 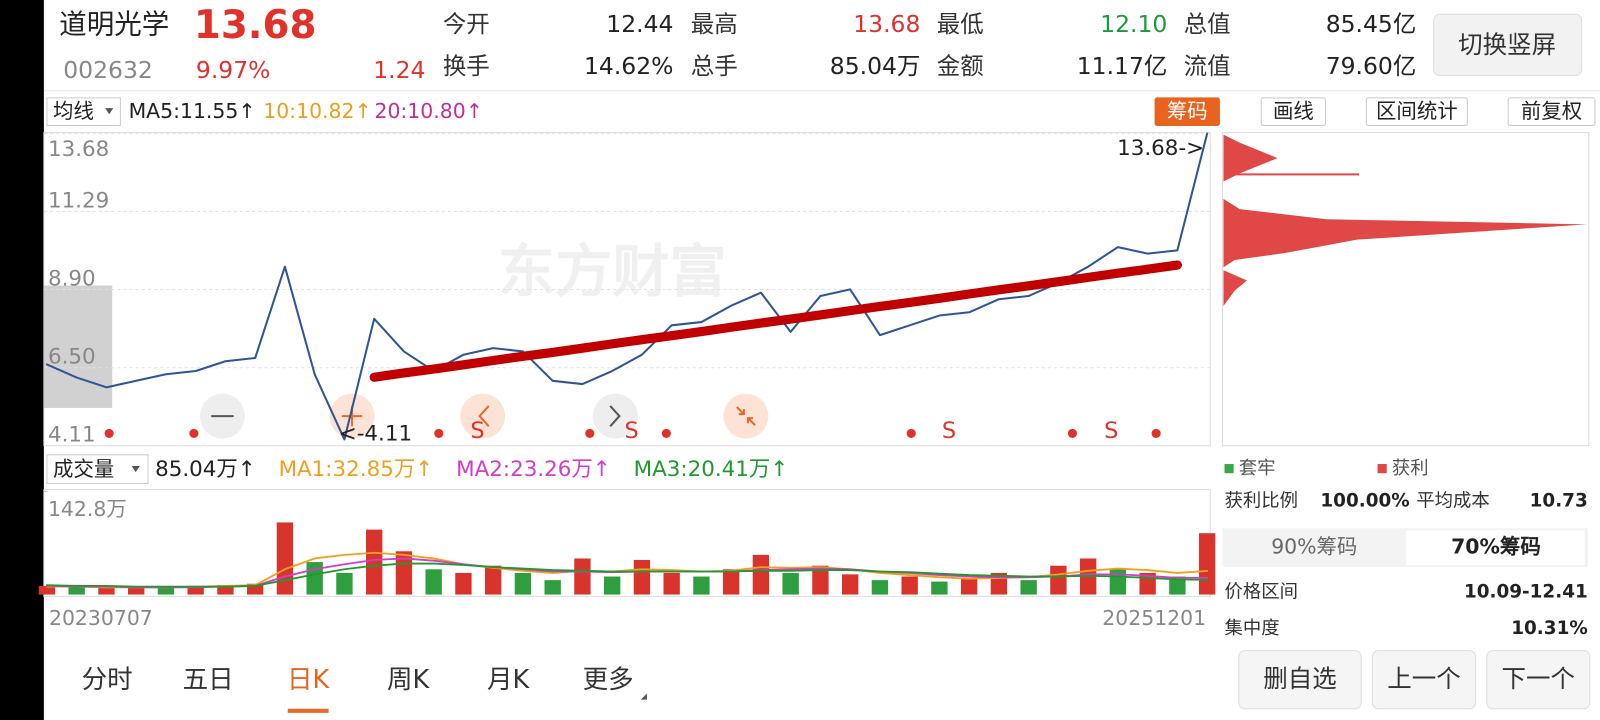 What do you see at coordinates (1122, 66) in the screenshot?
I see `stat-value: 11.17亿` at bounding box center [1122, 66].